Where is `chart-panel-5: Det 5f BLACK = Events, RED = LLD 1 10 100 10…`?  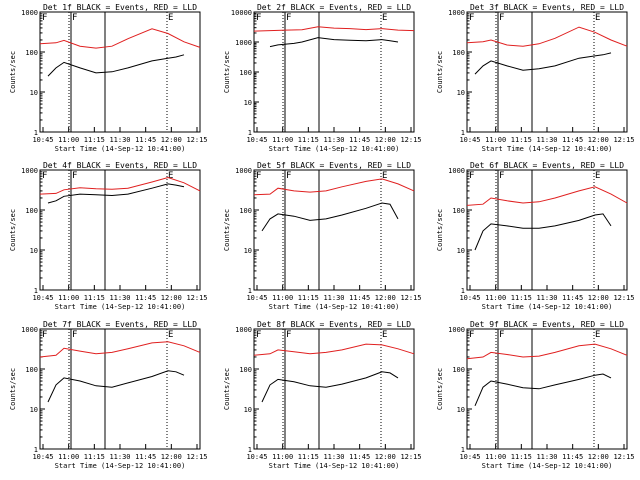 chart-panel-5: Det 5f BLACK = Events, RED = LLD 1 10 100 10… is located at coordinates (322, 236).